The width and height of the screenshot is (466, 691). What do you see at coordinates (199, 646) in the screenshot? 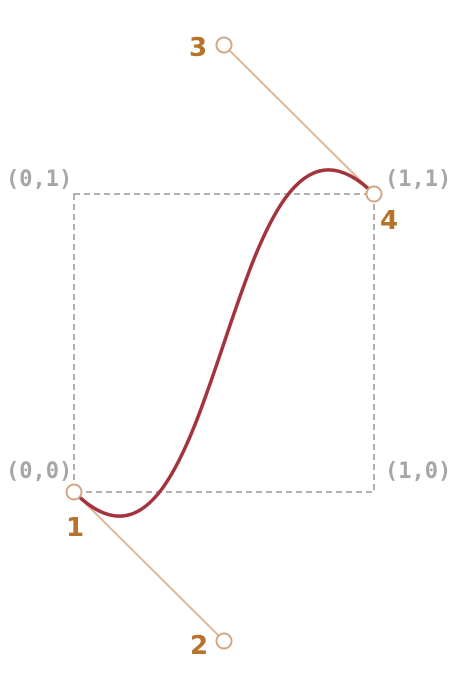
I see `point-number-2: 2` at bounding box center [199, 646].